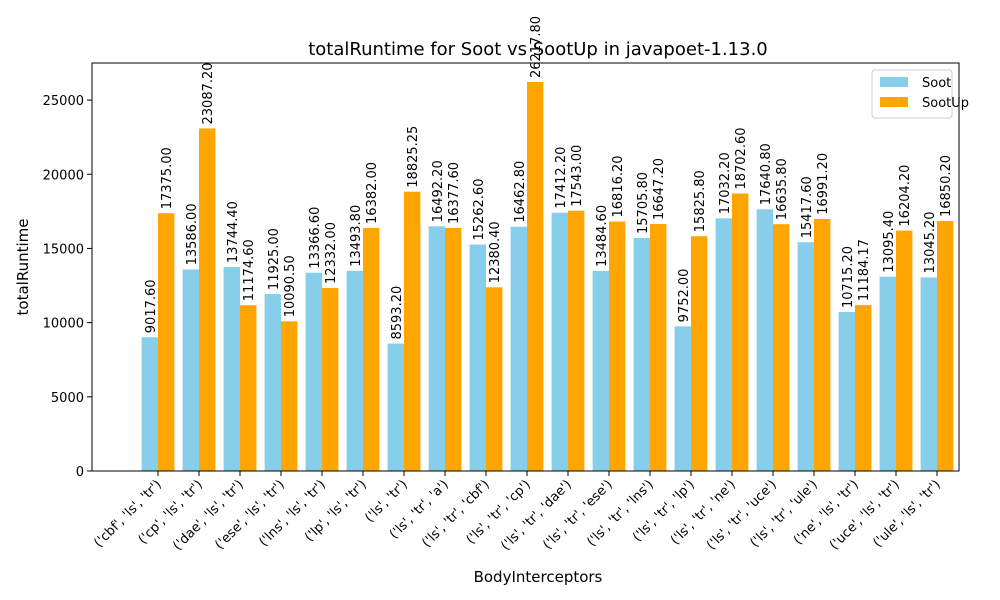 This screenshot has height=600, width=1000. Describe the element at coordinates (659, 189) in the screenshot. I see `data-label-sootup: 16647.20` at that location.